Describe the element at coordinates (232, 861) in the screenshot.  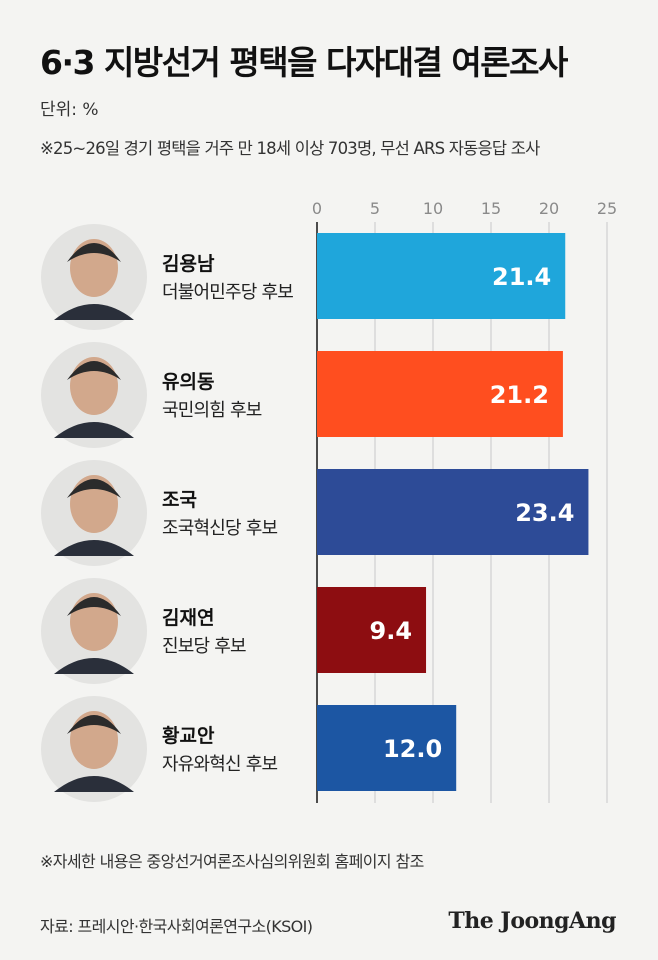
I see `footnote: ※자세한 내용은 중앙선거여론조사심의위원회 홈페이지 참조` at that location.